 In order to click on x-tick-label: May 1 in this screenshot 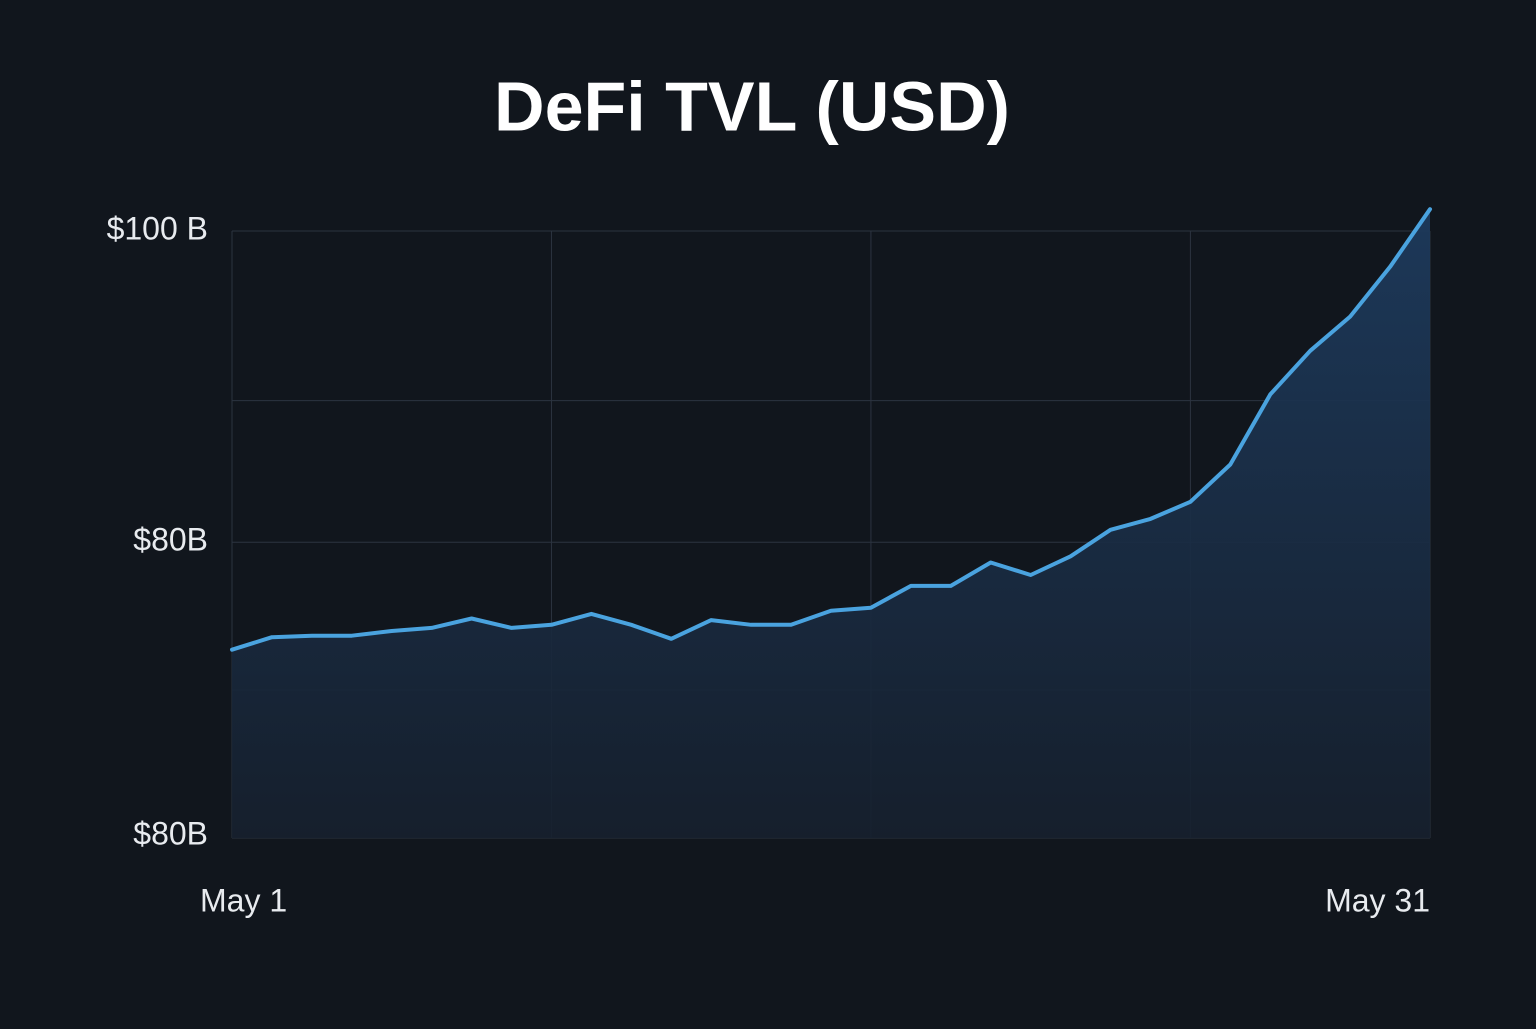, I will do `click(243, 900)`.